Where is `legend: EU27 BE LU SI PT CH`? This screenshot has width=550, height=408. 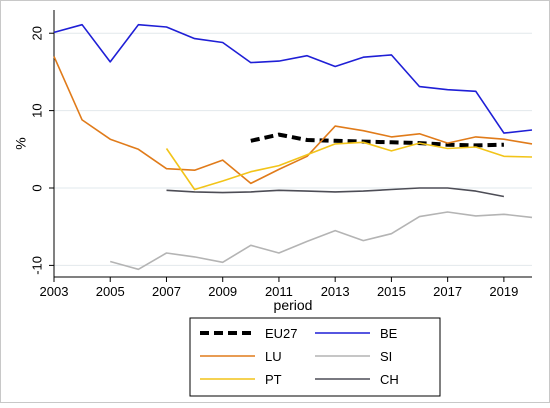
legend: EU27 BE LU SI PT CH is located at coordinates (315, 357).